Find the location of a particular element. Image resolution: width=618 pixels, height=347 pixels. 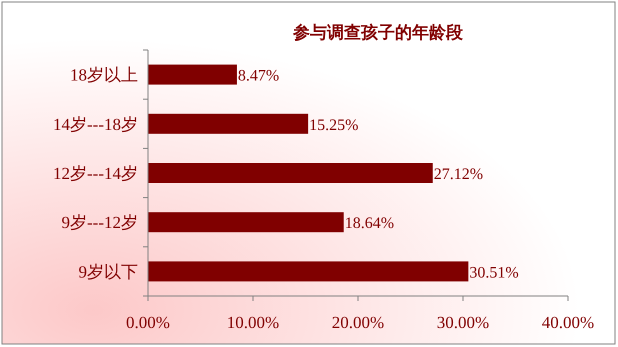

data-label: 30.51% is located at coordinates (494, 273).